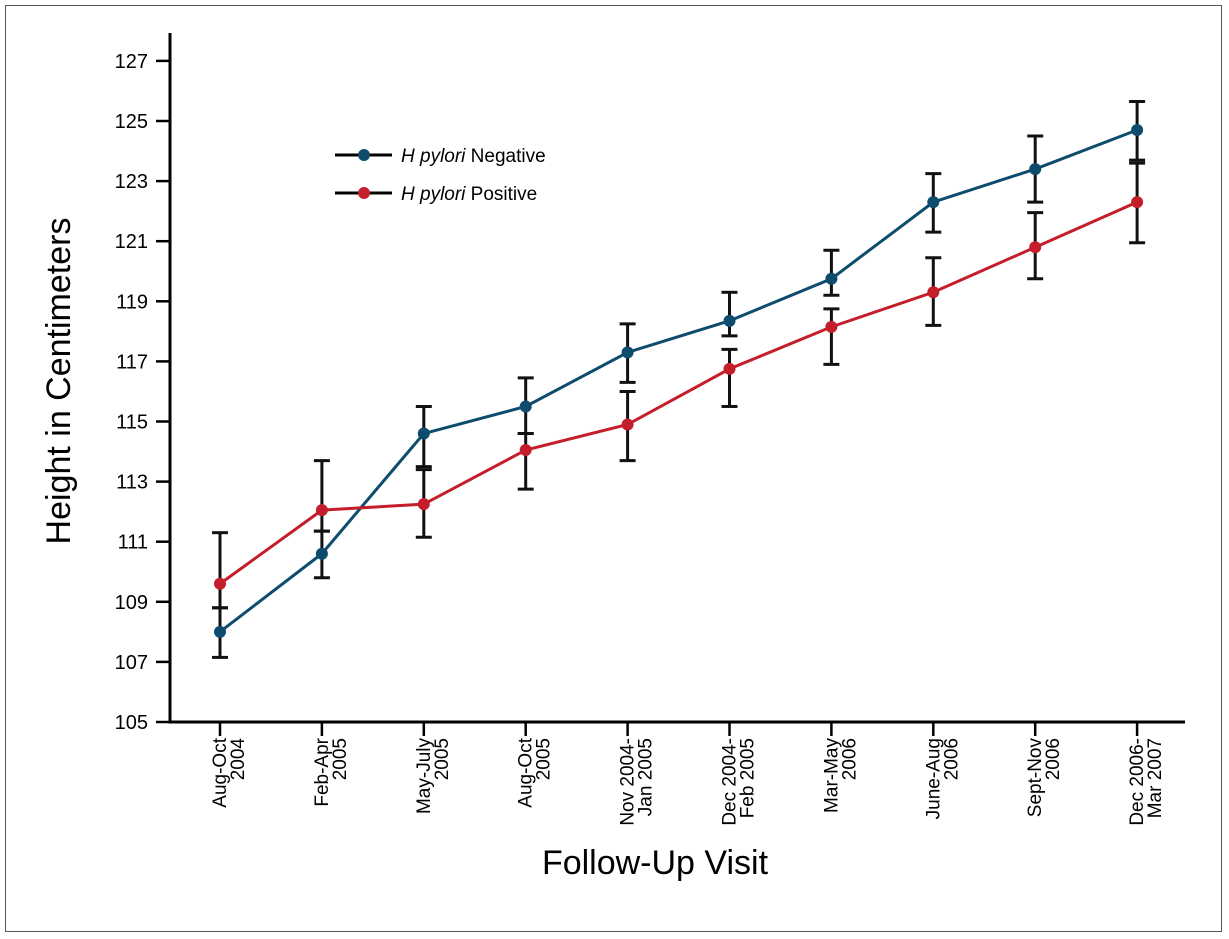  I want to click on x-tick-label-line: Dec 2004-, so click(730, 782).